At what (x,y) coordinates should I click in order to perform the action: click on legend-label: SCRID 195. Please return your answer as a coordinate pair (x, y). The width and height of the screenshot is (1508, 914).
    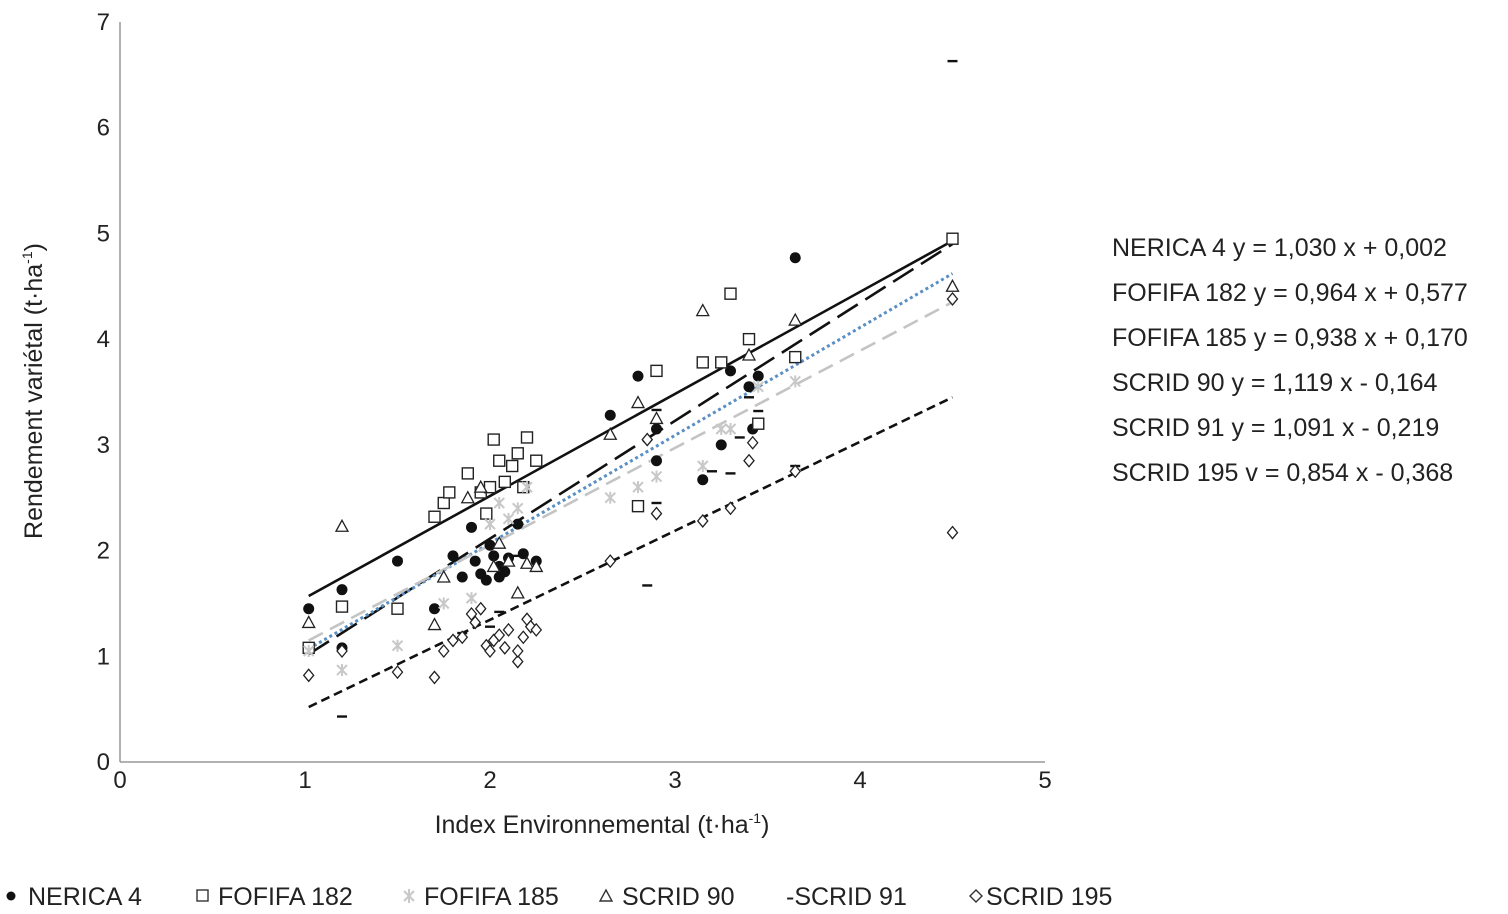
    Looking at the image, I should click on (1049, 897).